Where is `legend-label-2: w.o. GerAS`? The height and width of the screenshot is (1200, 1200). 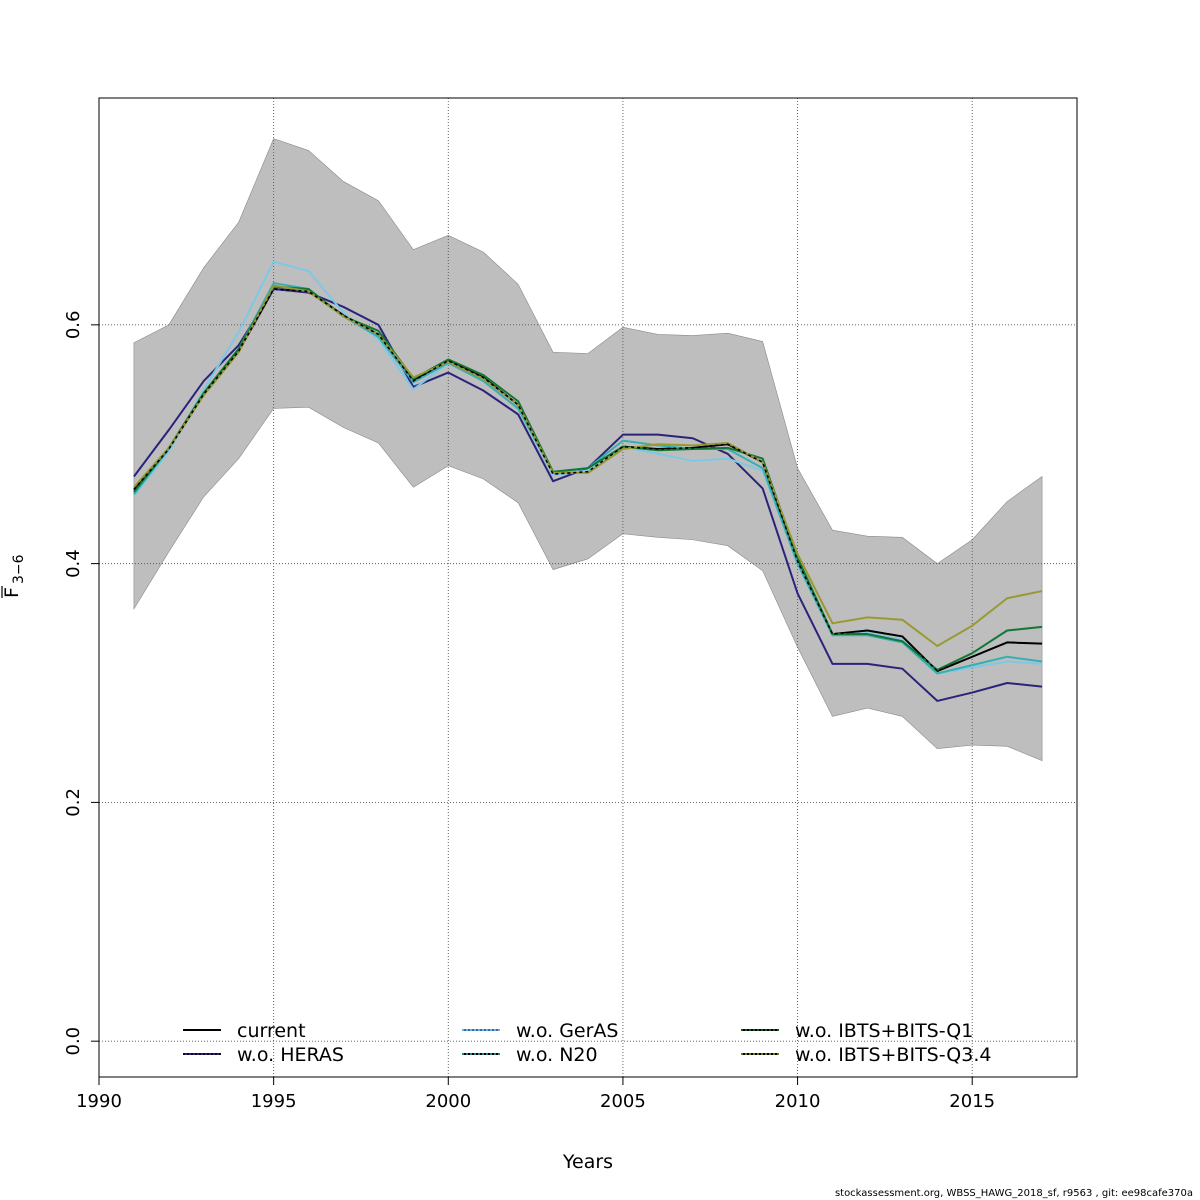
legend-label-2: w.o. GerAS is located at coordinates (567, 1031).